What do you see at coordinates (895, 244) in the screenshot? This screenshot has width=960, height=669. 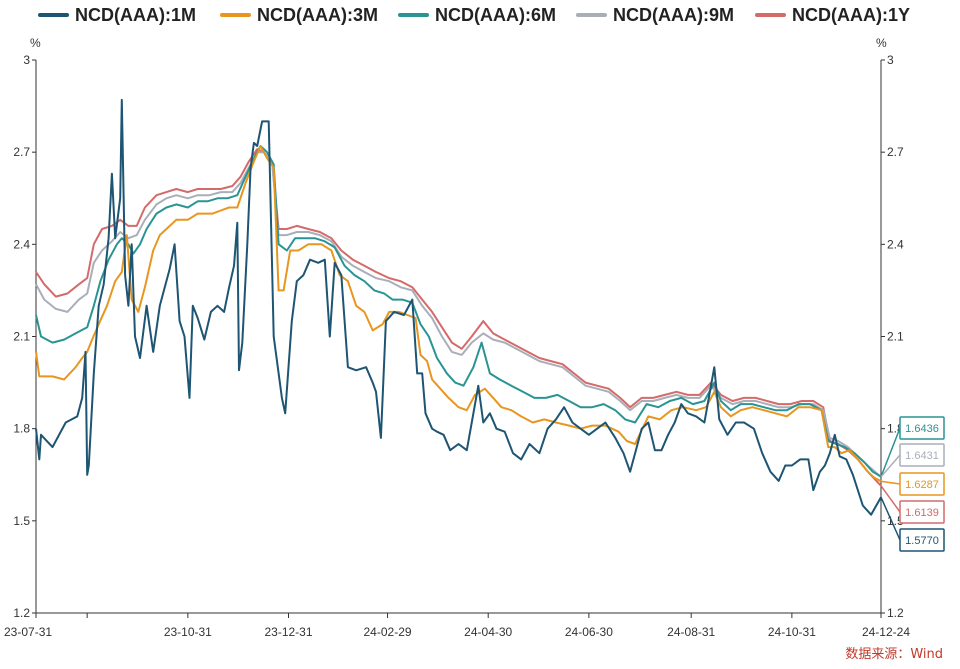 I see `right-y-tick-label: 2.4` at bounding box center [895, 244].